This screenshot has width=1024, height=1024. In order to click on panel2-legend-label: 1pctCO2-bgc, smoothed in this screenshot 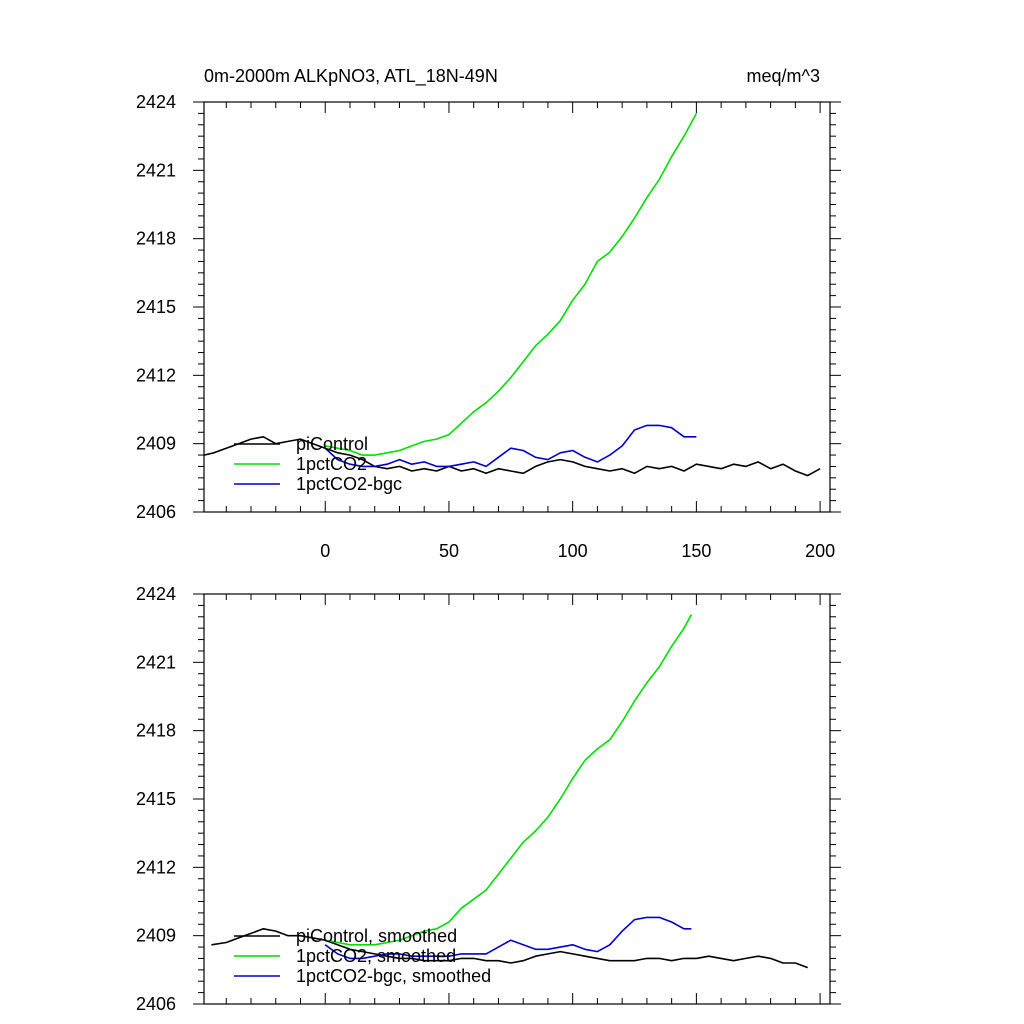, I will do `click(393, 976)`.